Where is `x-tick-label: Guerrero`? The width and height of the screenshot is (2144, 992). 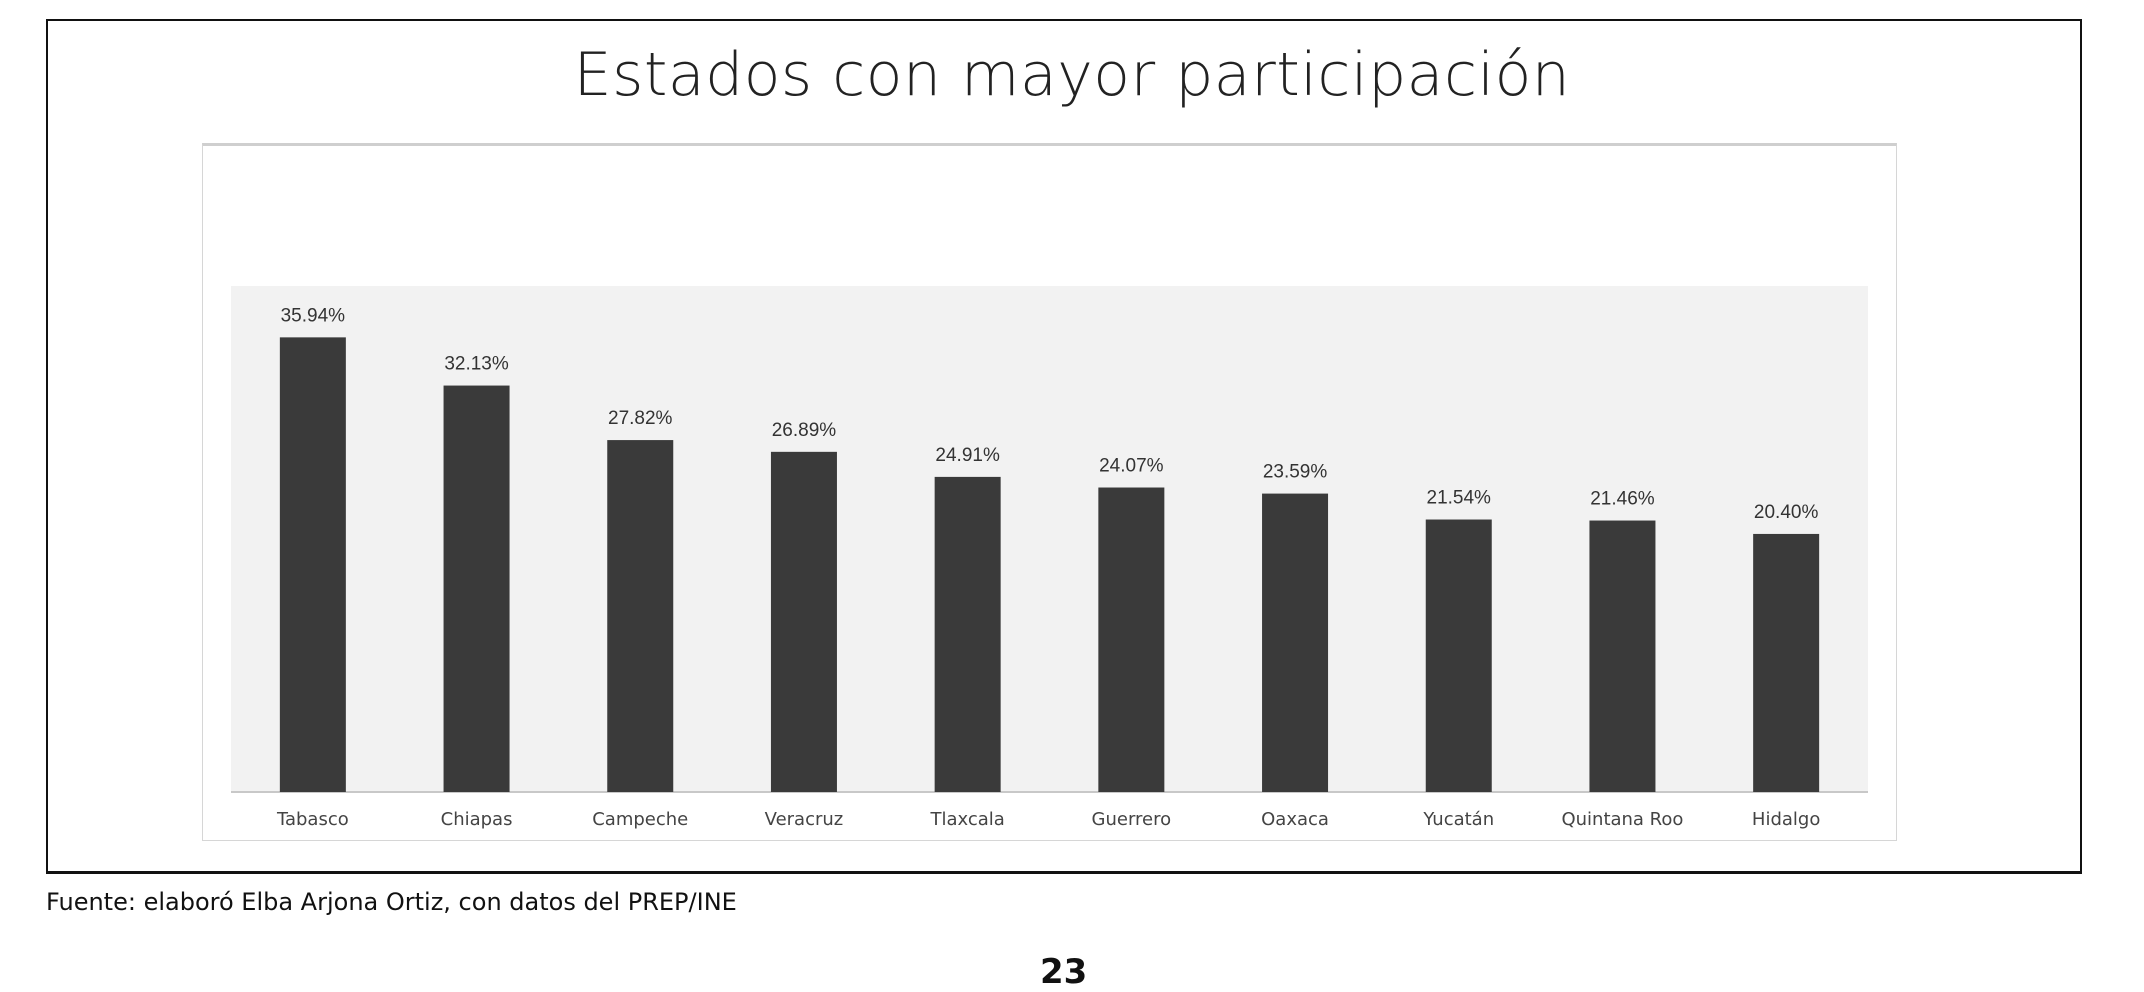
x-tick-label: Guerrero is located at coordinates (1132, 819).